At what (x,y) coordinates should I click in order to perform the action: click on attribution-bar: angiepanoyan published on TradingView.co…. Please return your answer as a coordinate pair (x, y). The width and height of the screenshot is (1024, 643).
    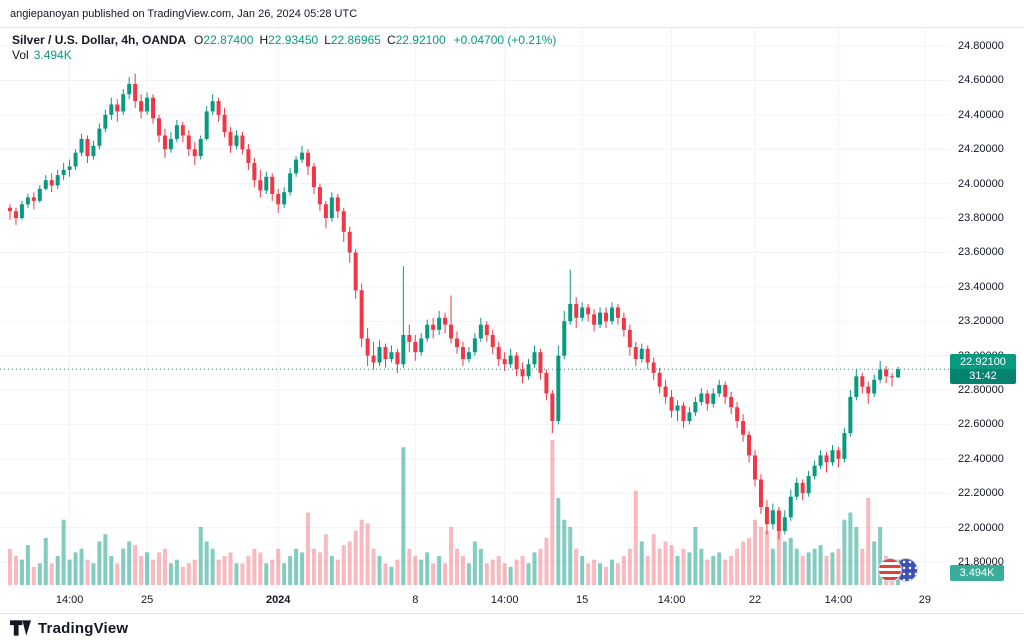
    Looking at the image, I should click on (512, 14).